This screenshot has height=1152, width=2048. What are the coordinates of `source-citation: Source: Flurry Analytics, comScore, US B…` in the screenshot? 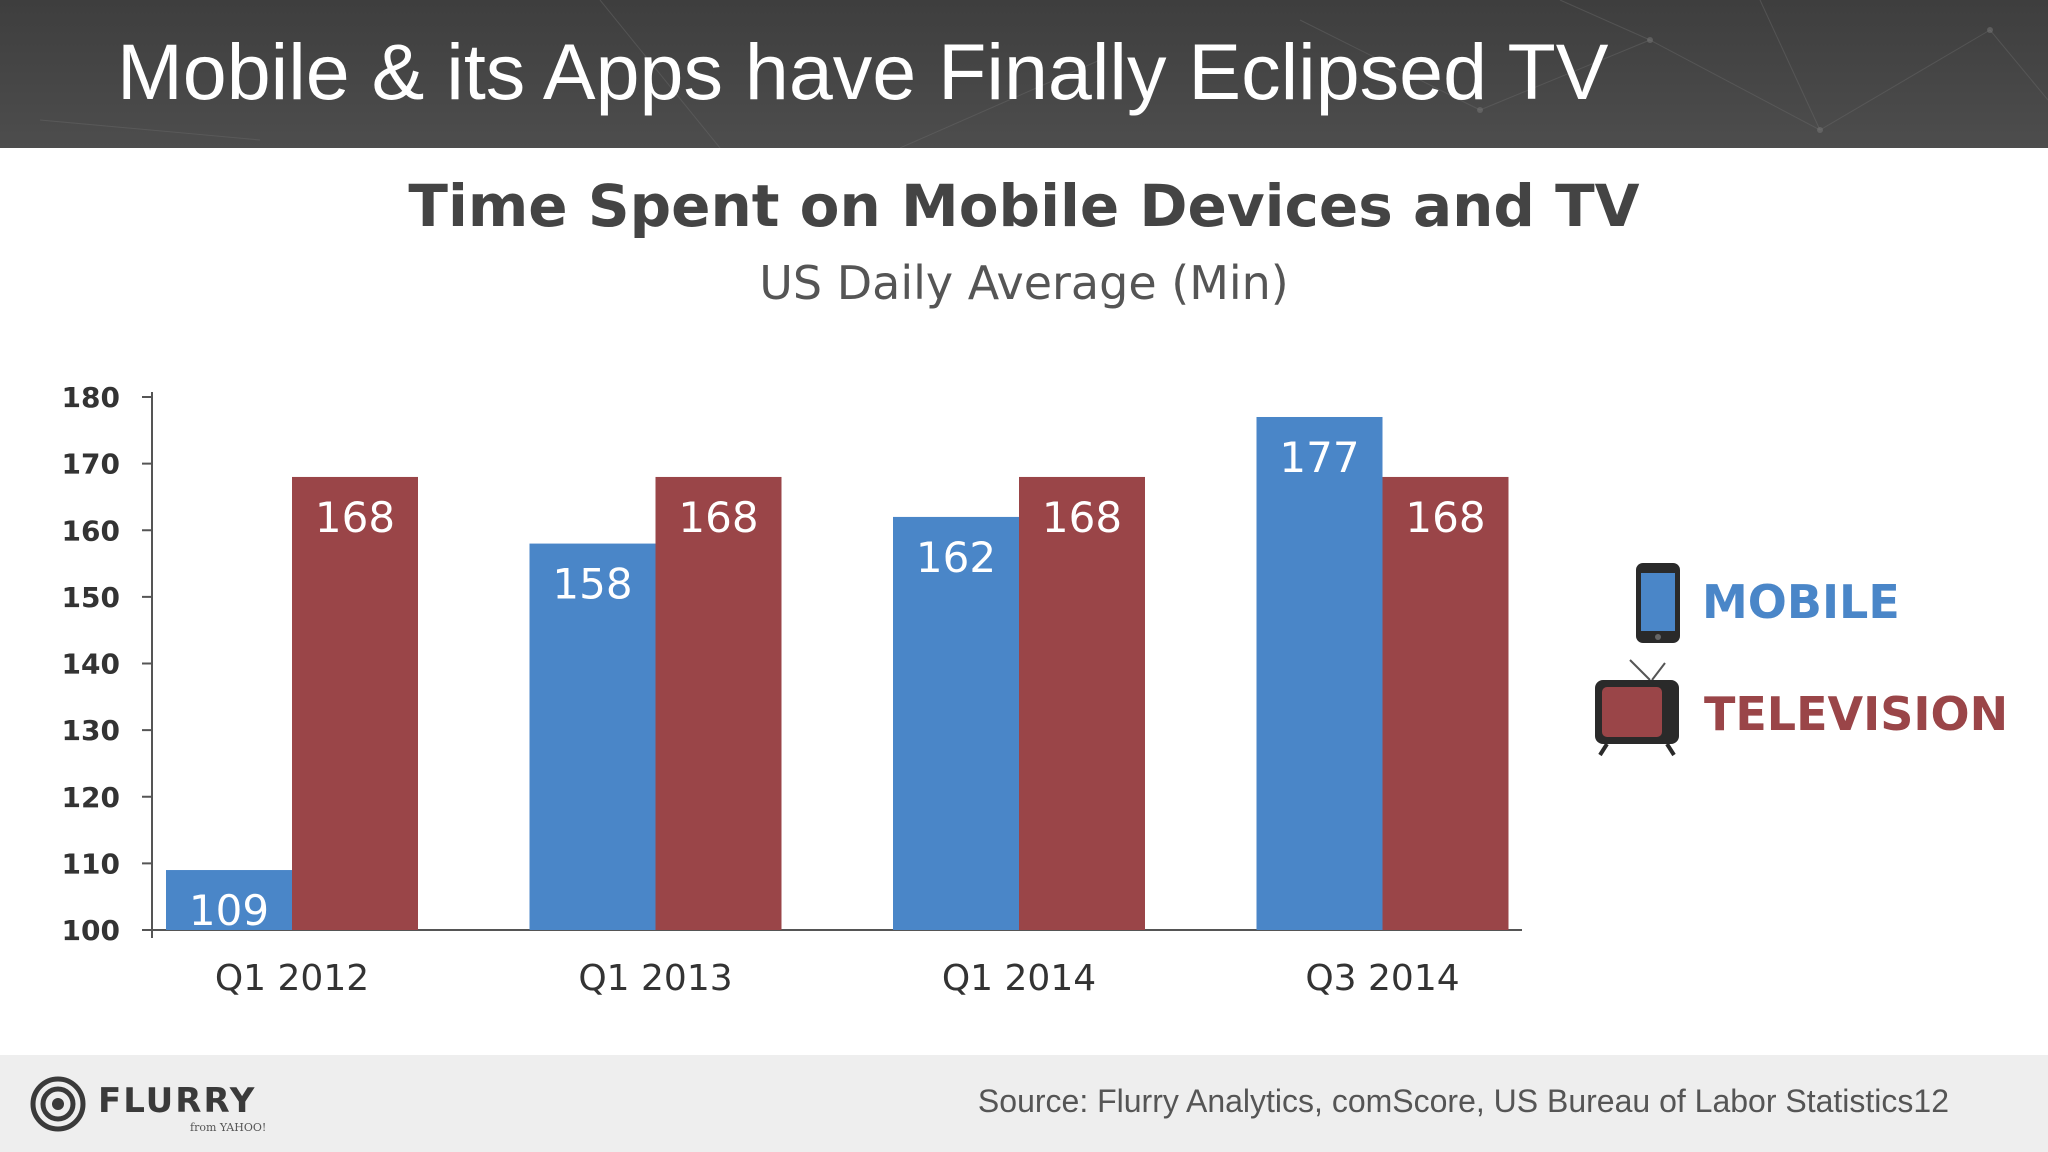 It's located at (1463, 1101).